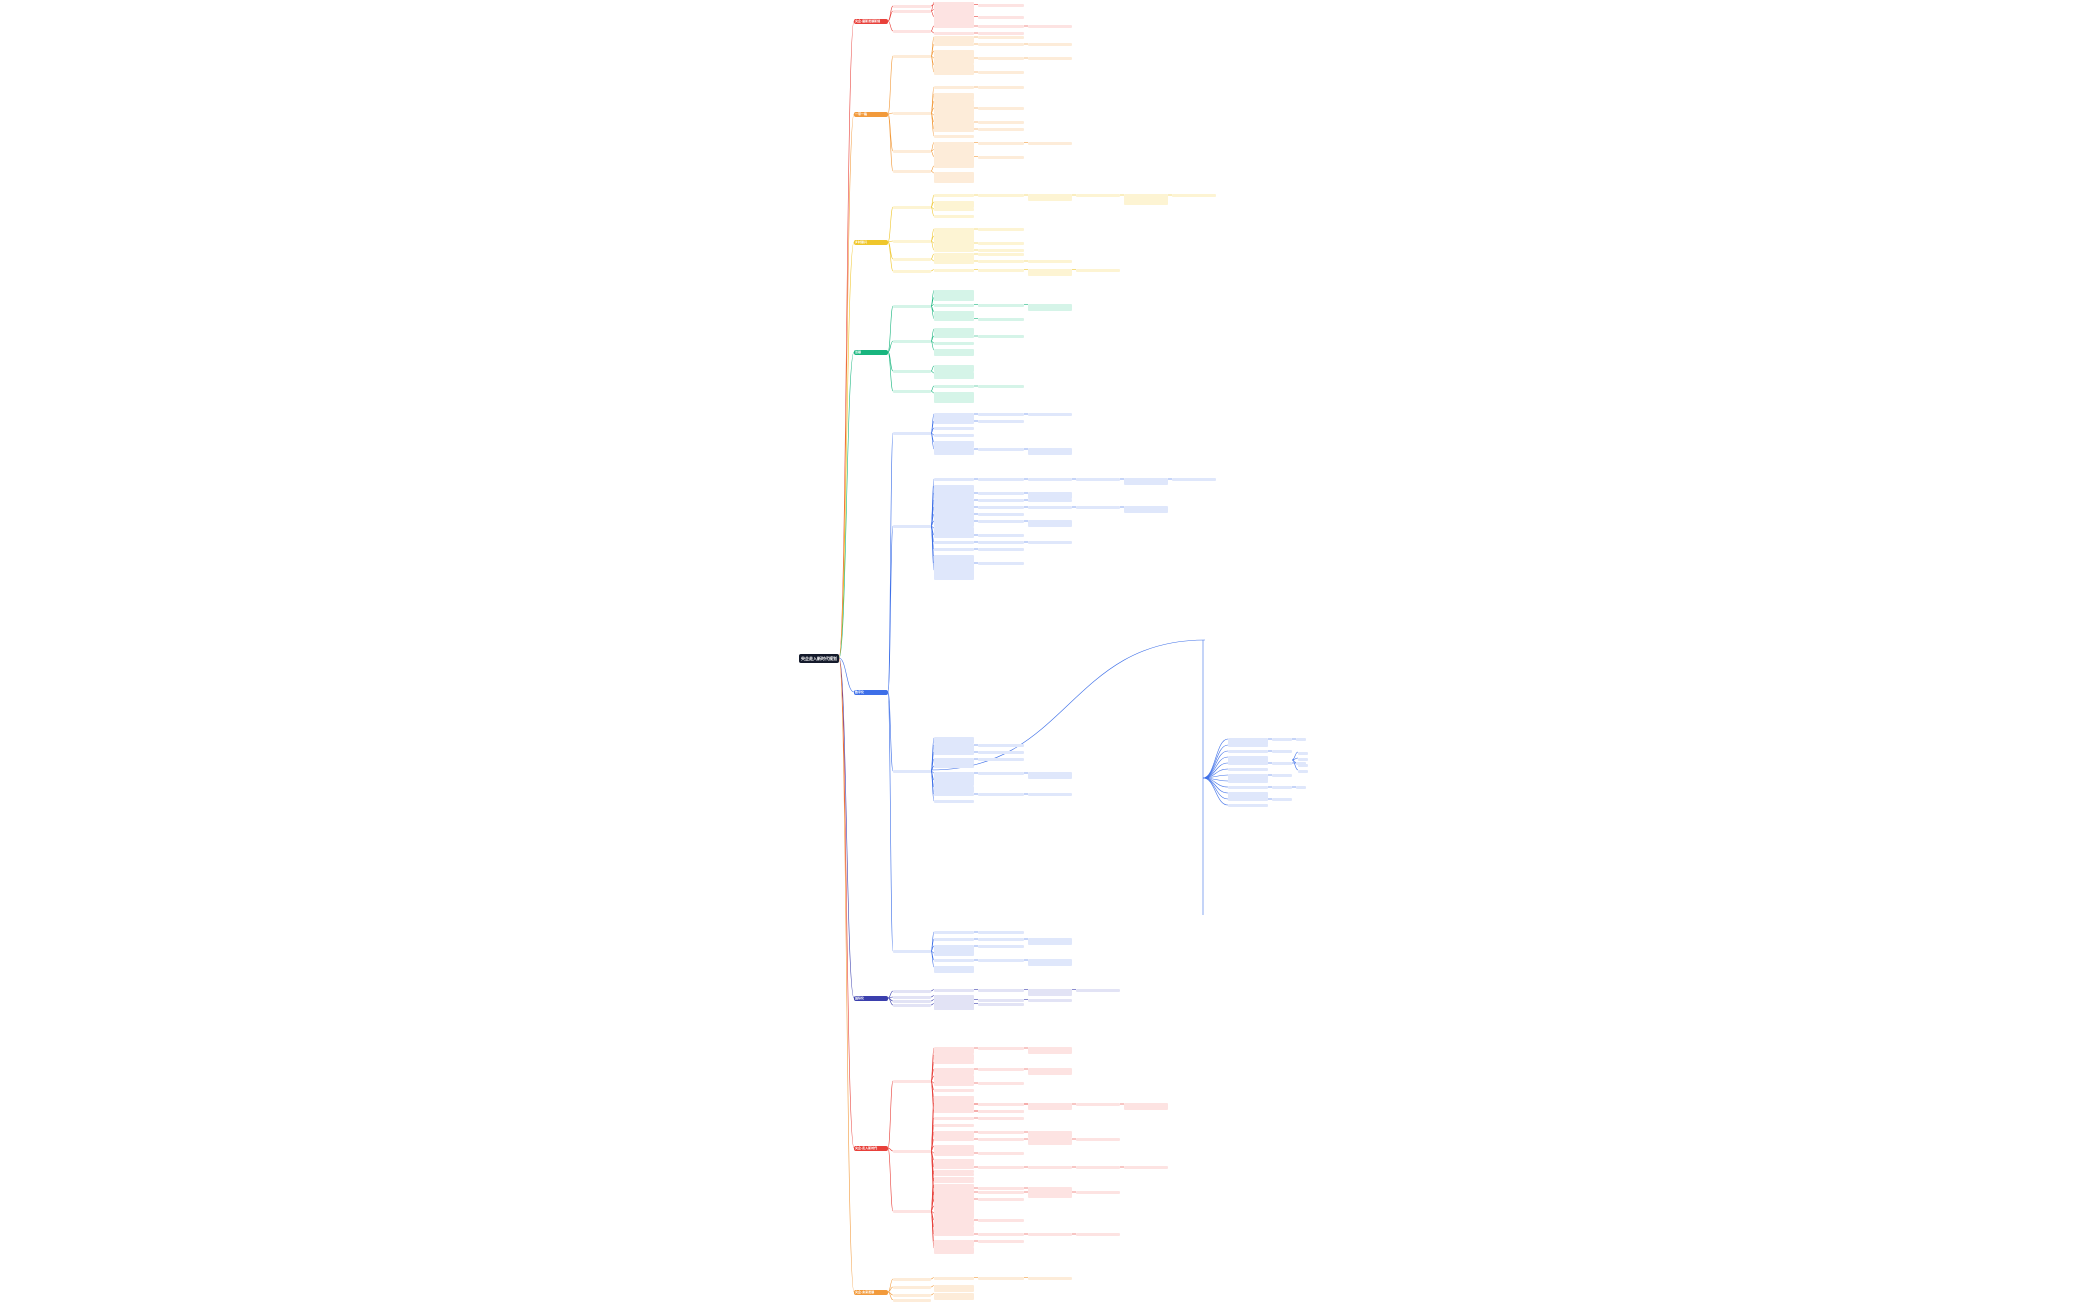 The width and height of the screenshot is (2099, 1302). I want to click on branch-node-7: 央企·走入新时代, so click(871, 1148).